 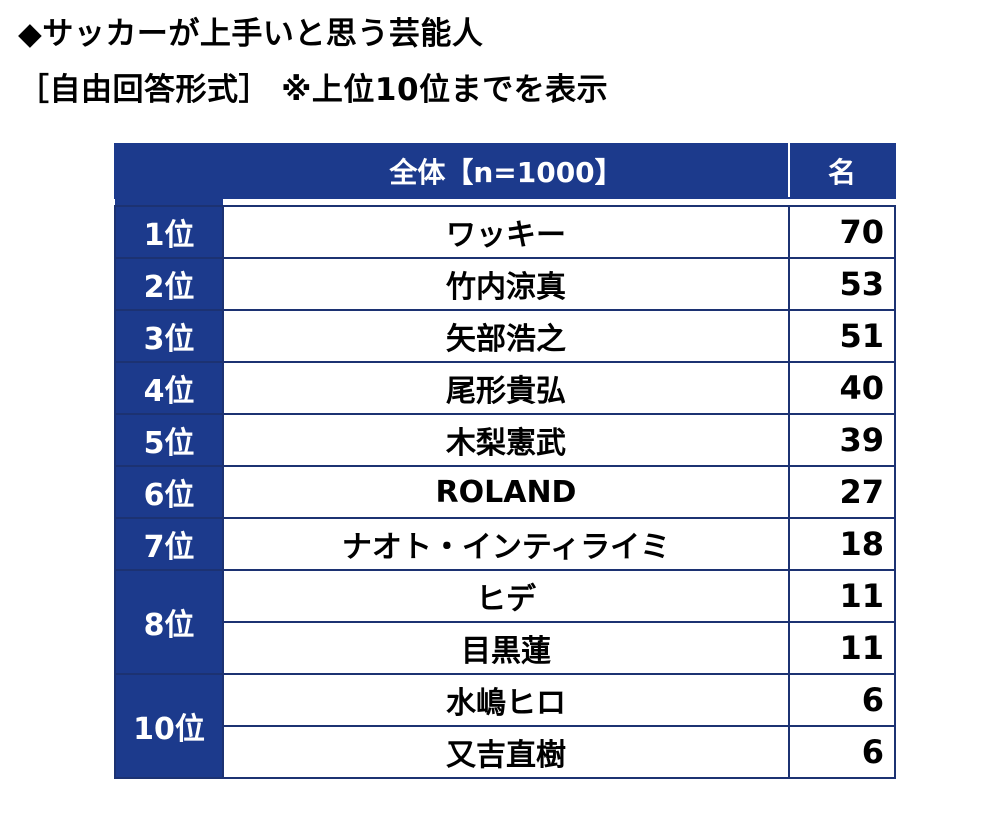 I want to click on table-row: 4位 尾形貴弘 40, so click(x=505, y=388).